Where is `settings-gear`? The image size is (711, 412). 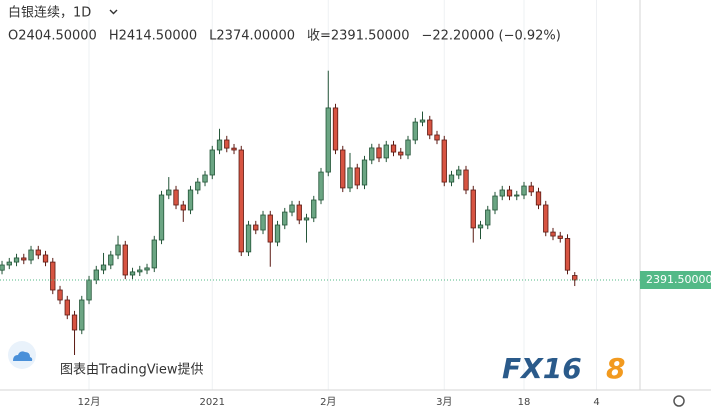 settings-gear is located at coordinates (679, 401).